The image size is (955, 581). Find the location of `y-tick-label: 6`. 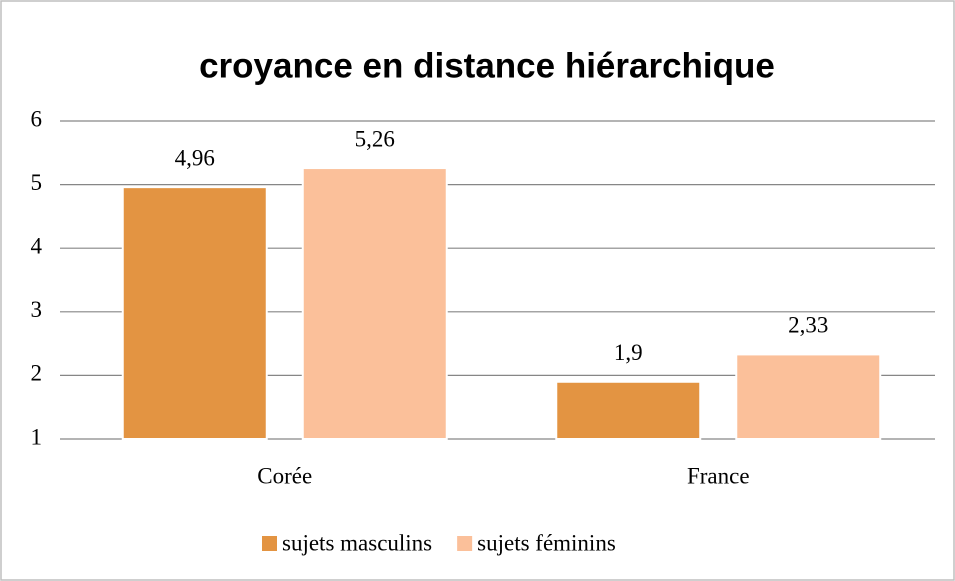

y-tick-label: 6 is located at coordinates (37, 118).